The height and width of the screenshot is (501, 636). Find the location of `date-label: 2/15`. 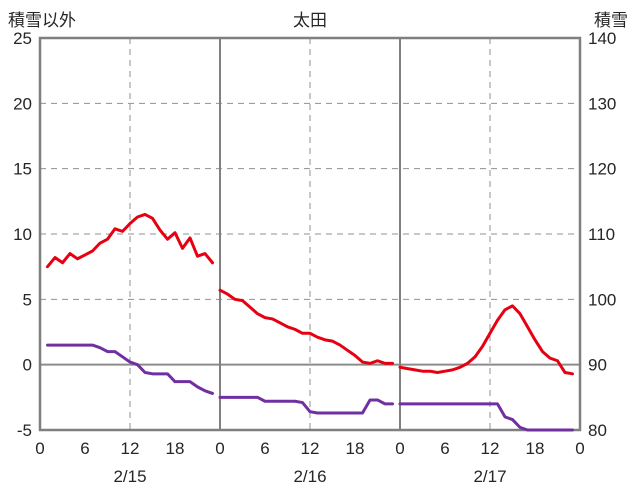

date-label: 2/15 is located at coordinates (129, 476).